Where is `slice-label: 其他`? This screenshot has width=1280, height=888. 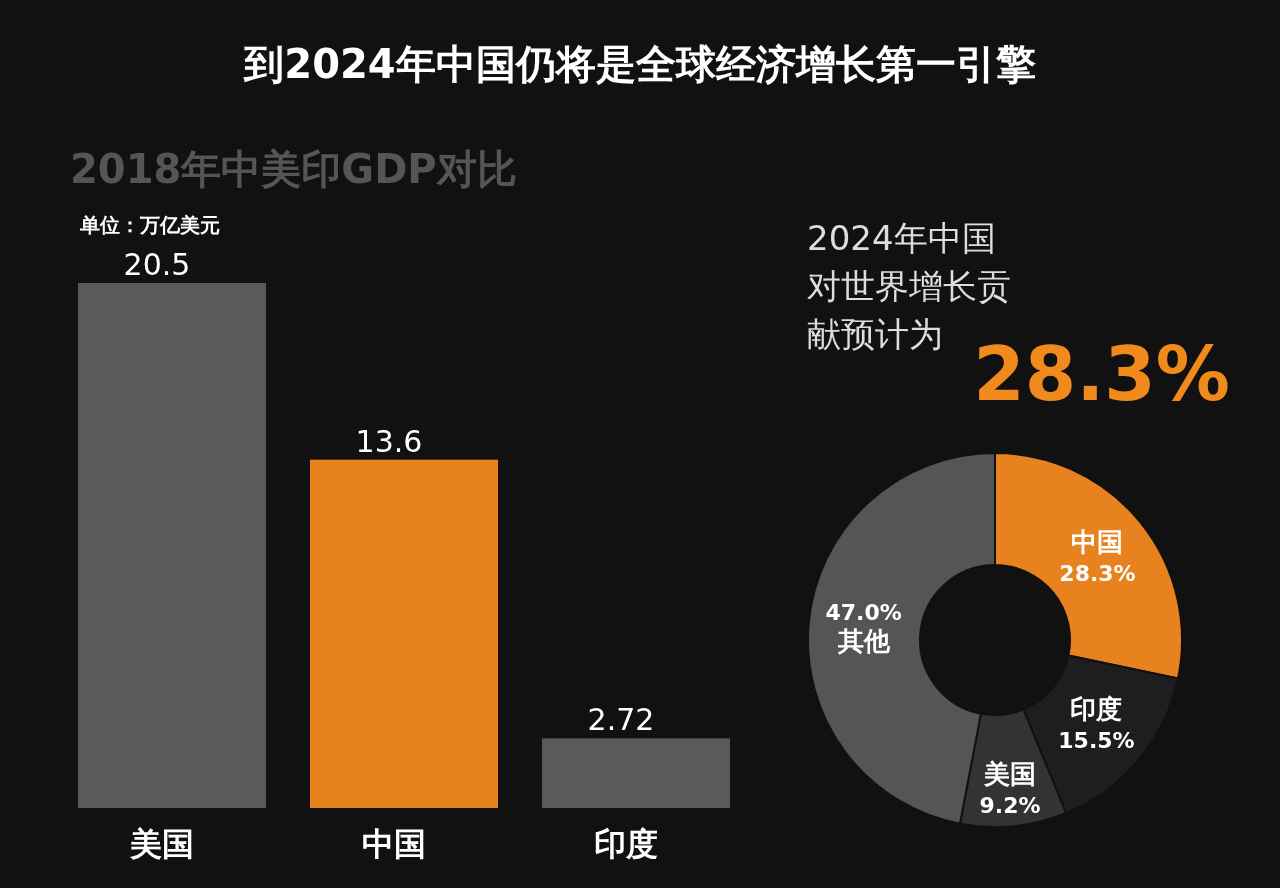 slice-label: 其他 is located at coordinates (863, 640).